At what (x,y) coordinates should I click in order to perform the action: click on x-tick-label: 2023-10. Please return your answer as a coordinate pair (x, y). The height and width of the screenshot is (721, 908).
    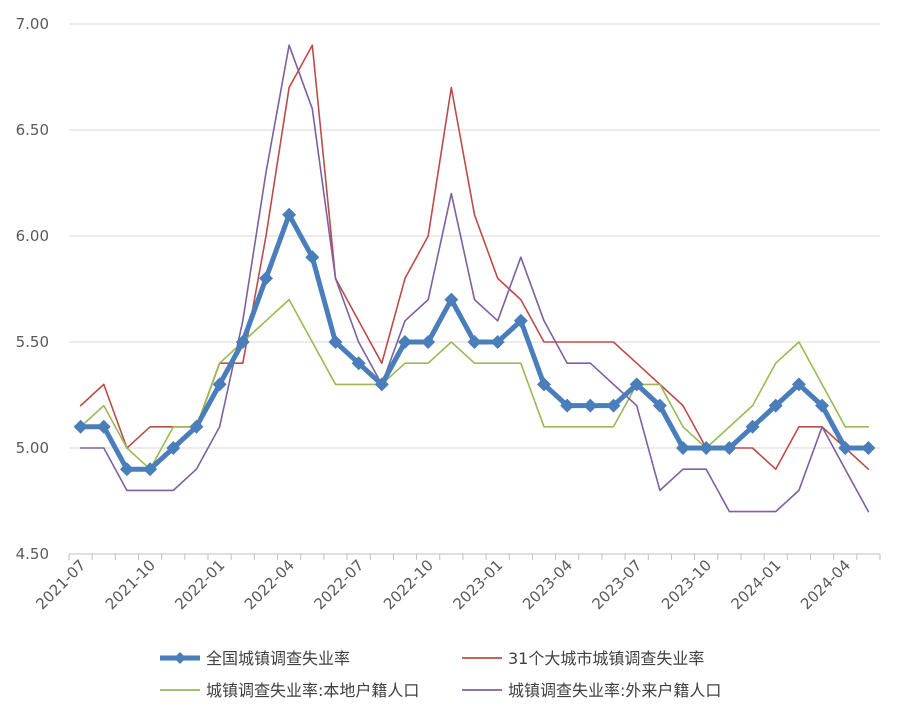
    Looking at the image, I should click on (686, 584).